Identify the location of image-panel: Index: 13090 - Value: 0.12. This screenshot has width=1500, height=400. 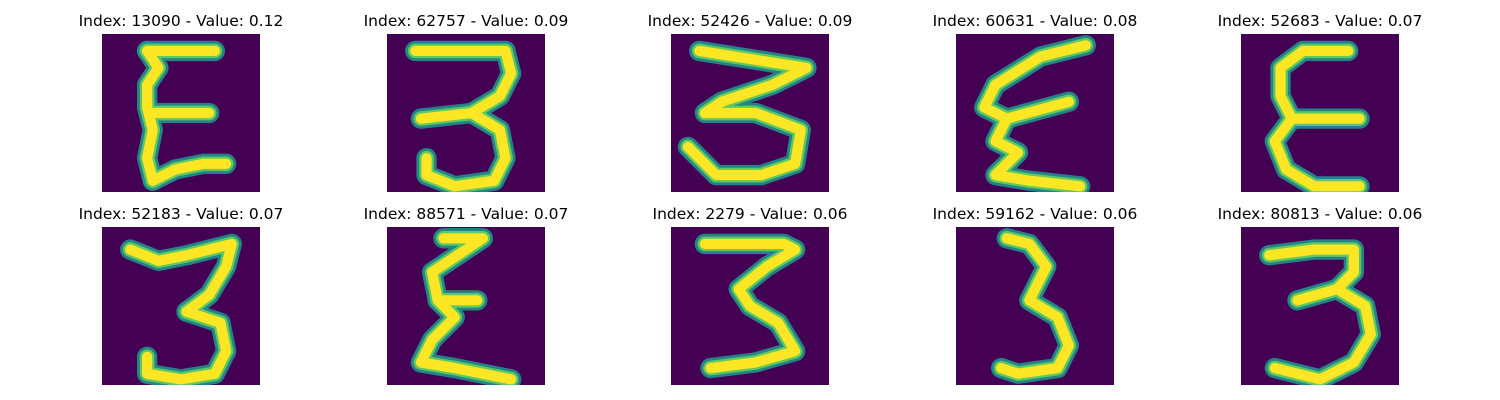
(181, 102).